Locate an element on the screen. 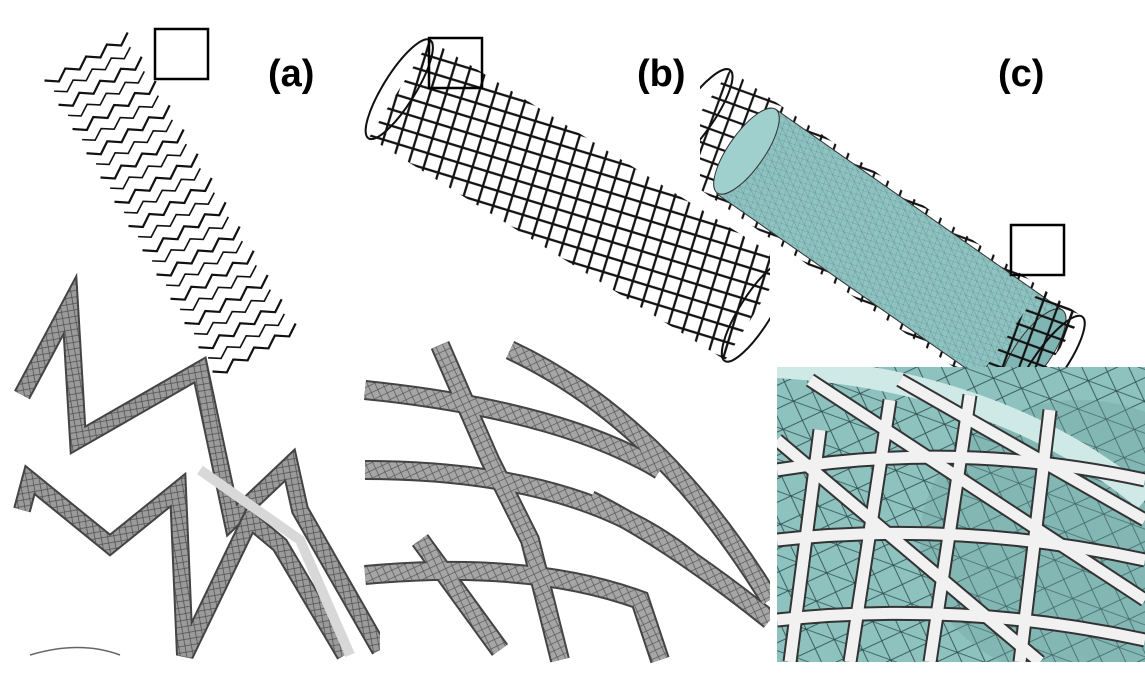 Image resolution: width=1145 pixels, height=679 pixels. panel-label-a: (a) is located at coordinates (291, 74).